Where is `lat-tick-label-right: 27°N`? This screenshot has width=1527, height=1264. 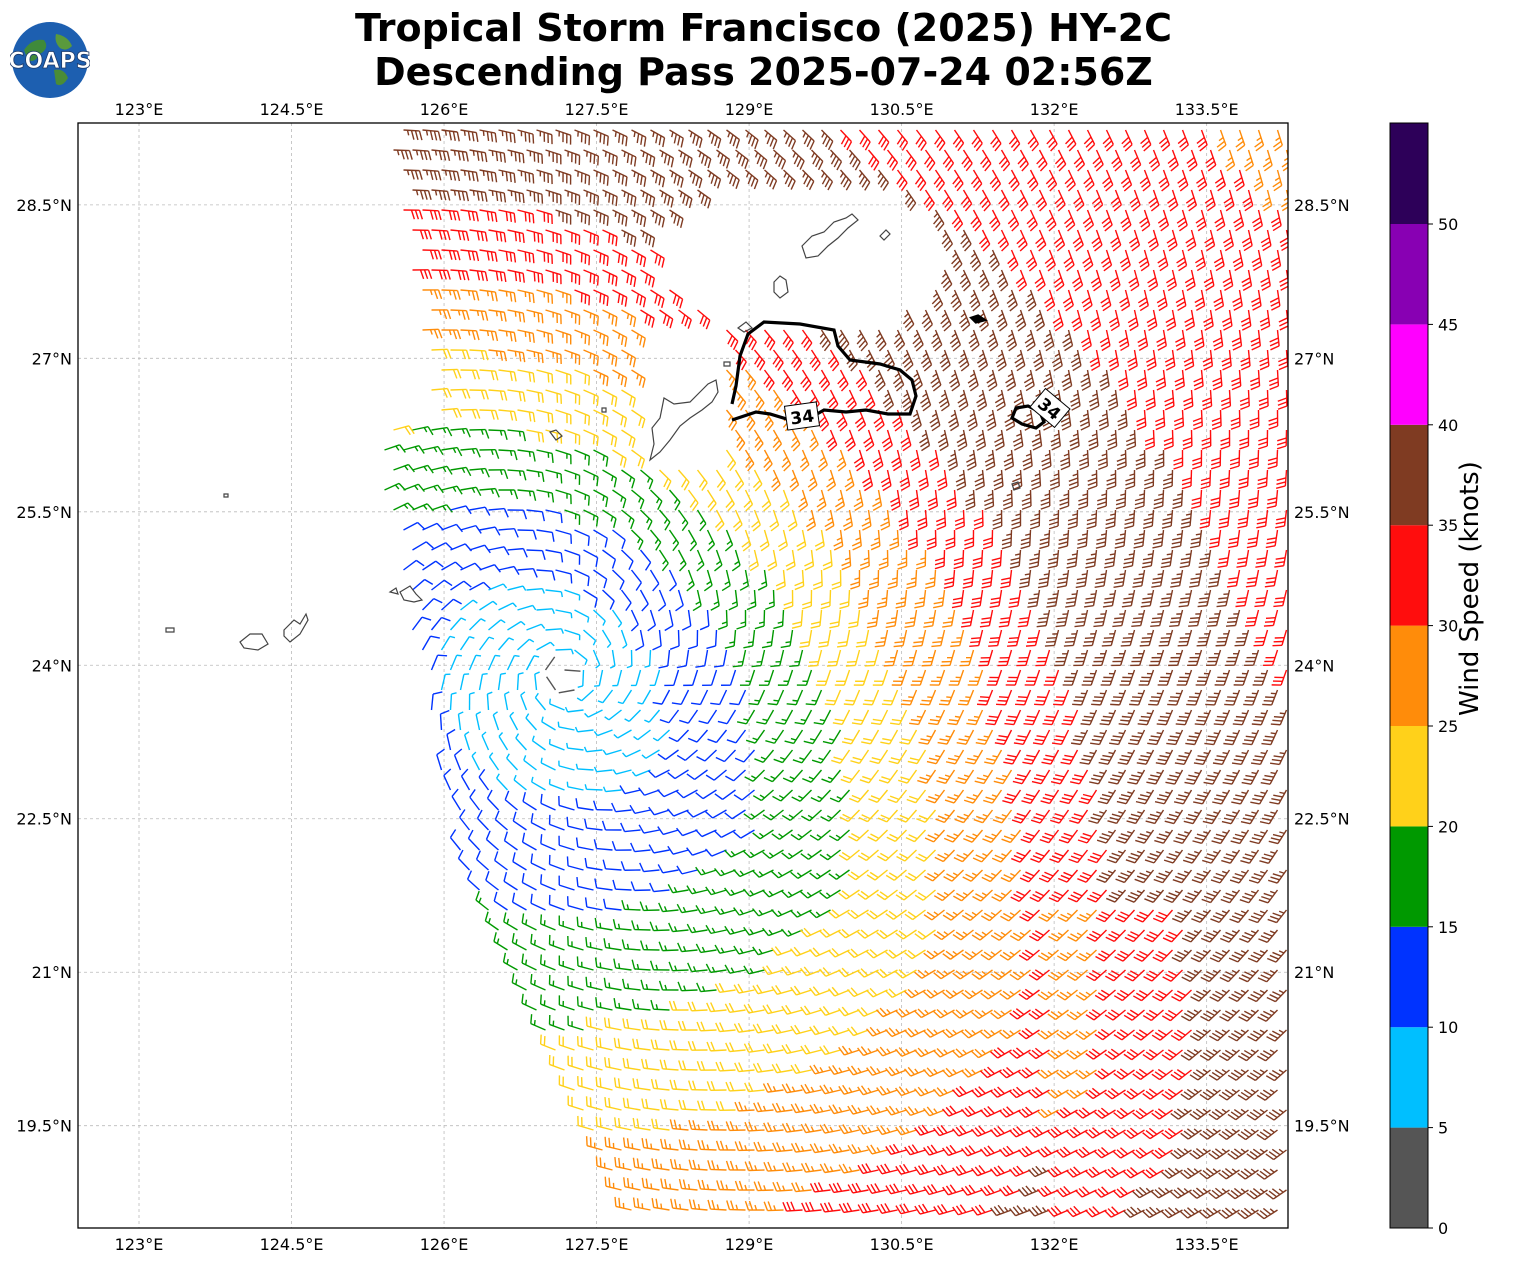
lat-tick-label-right: 27°N is located at coordinates (1314, 358).